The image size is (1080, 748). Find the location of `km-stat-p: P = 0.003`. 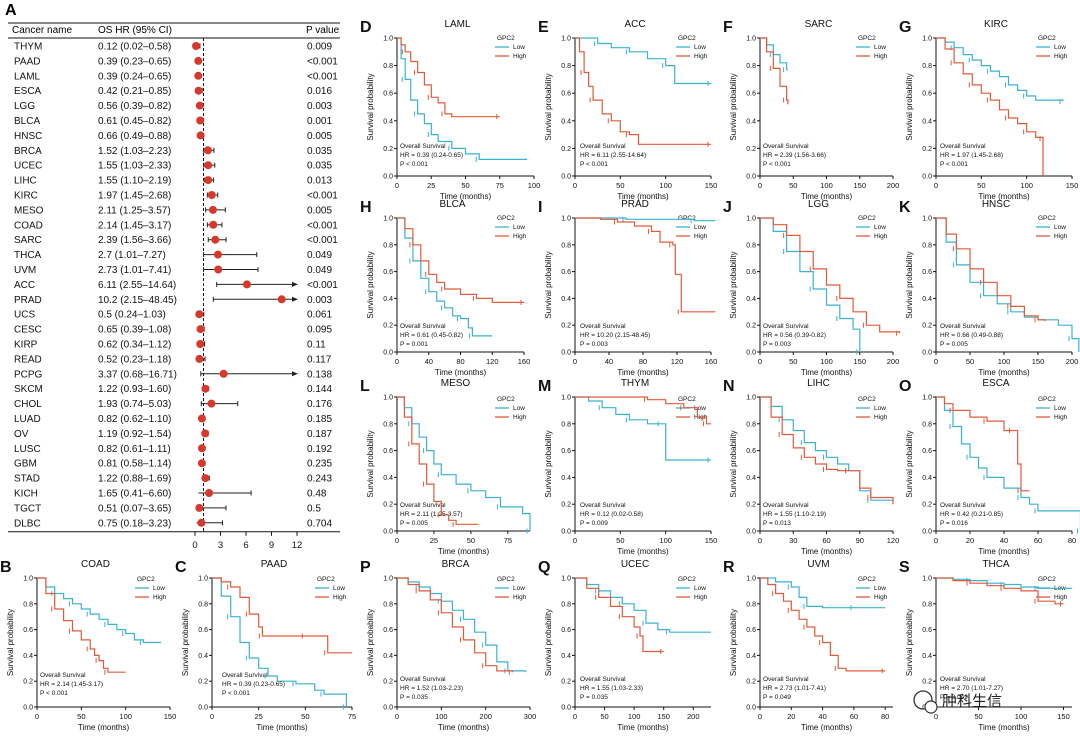

km-stat-p: P = 0.003 is located at coordinates (777, 344).